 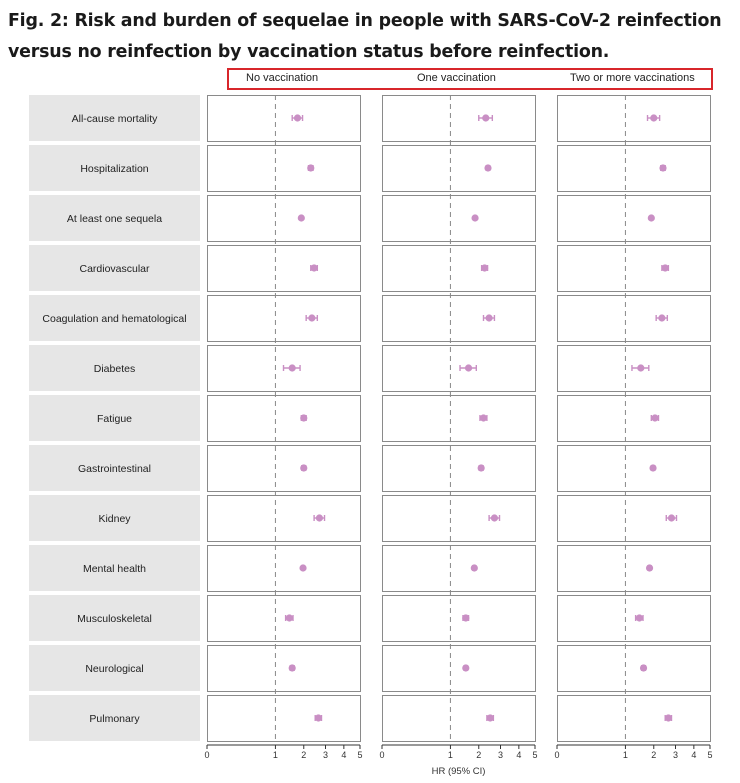 What do you see at coordinates (556, 755) in the screenshot?
I see `x-tick-label-two-or-more-vaccinations-0: 0` at bounding box center [556, 755].